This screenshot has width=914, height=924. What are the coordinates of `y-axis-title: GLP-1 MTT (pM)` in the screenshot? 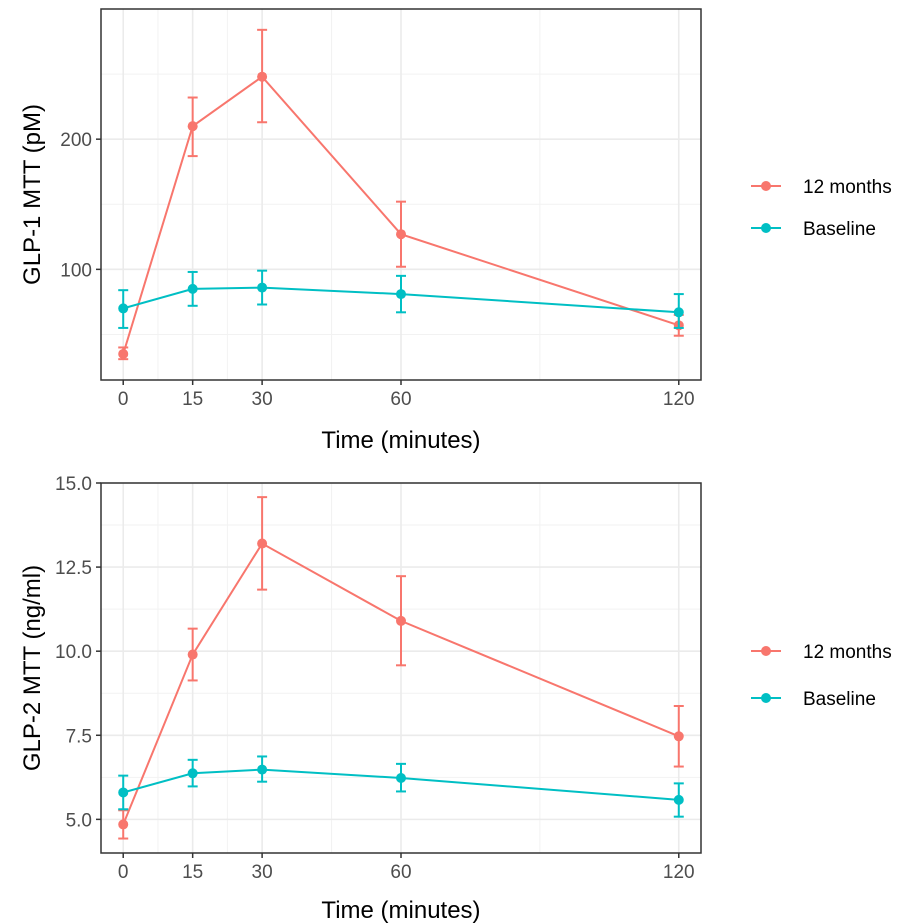 It's located at (32, 194).